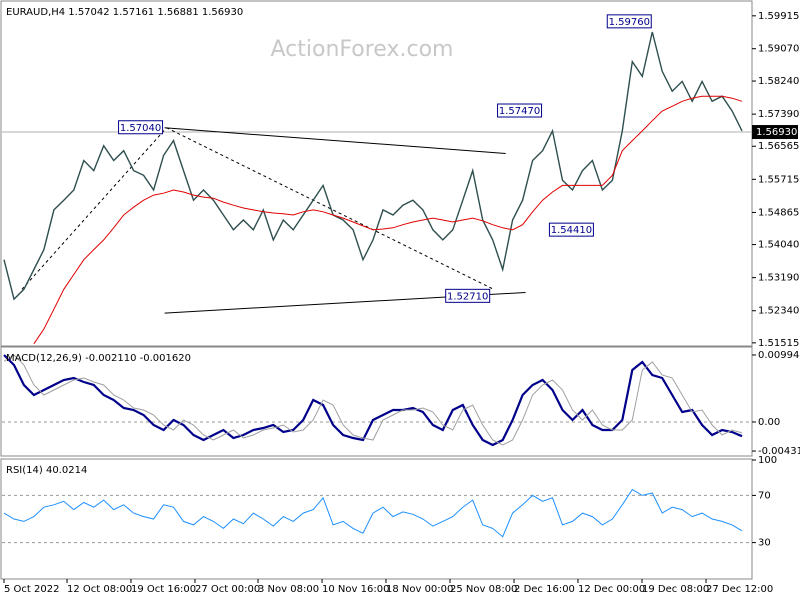 Image resolution: width=800 pixels, height=600 pixels. Describe the element at coordinates (675, 589) in the screenshot. I see `x-tick-label: 19 Dec 08:00` at that location.